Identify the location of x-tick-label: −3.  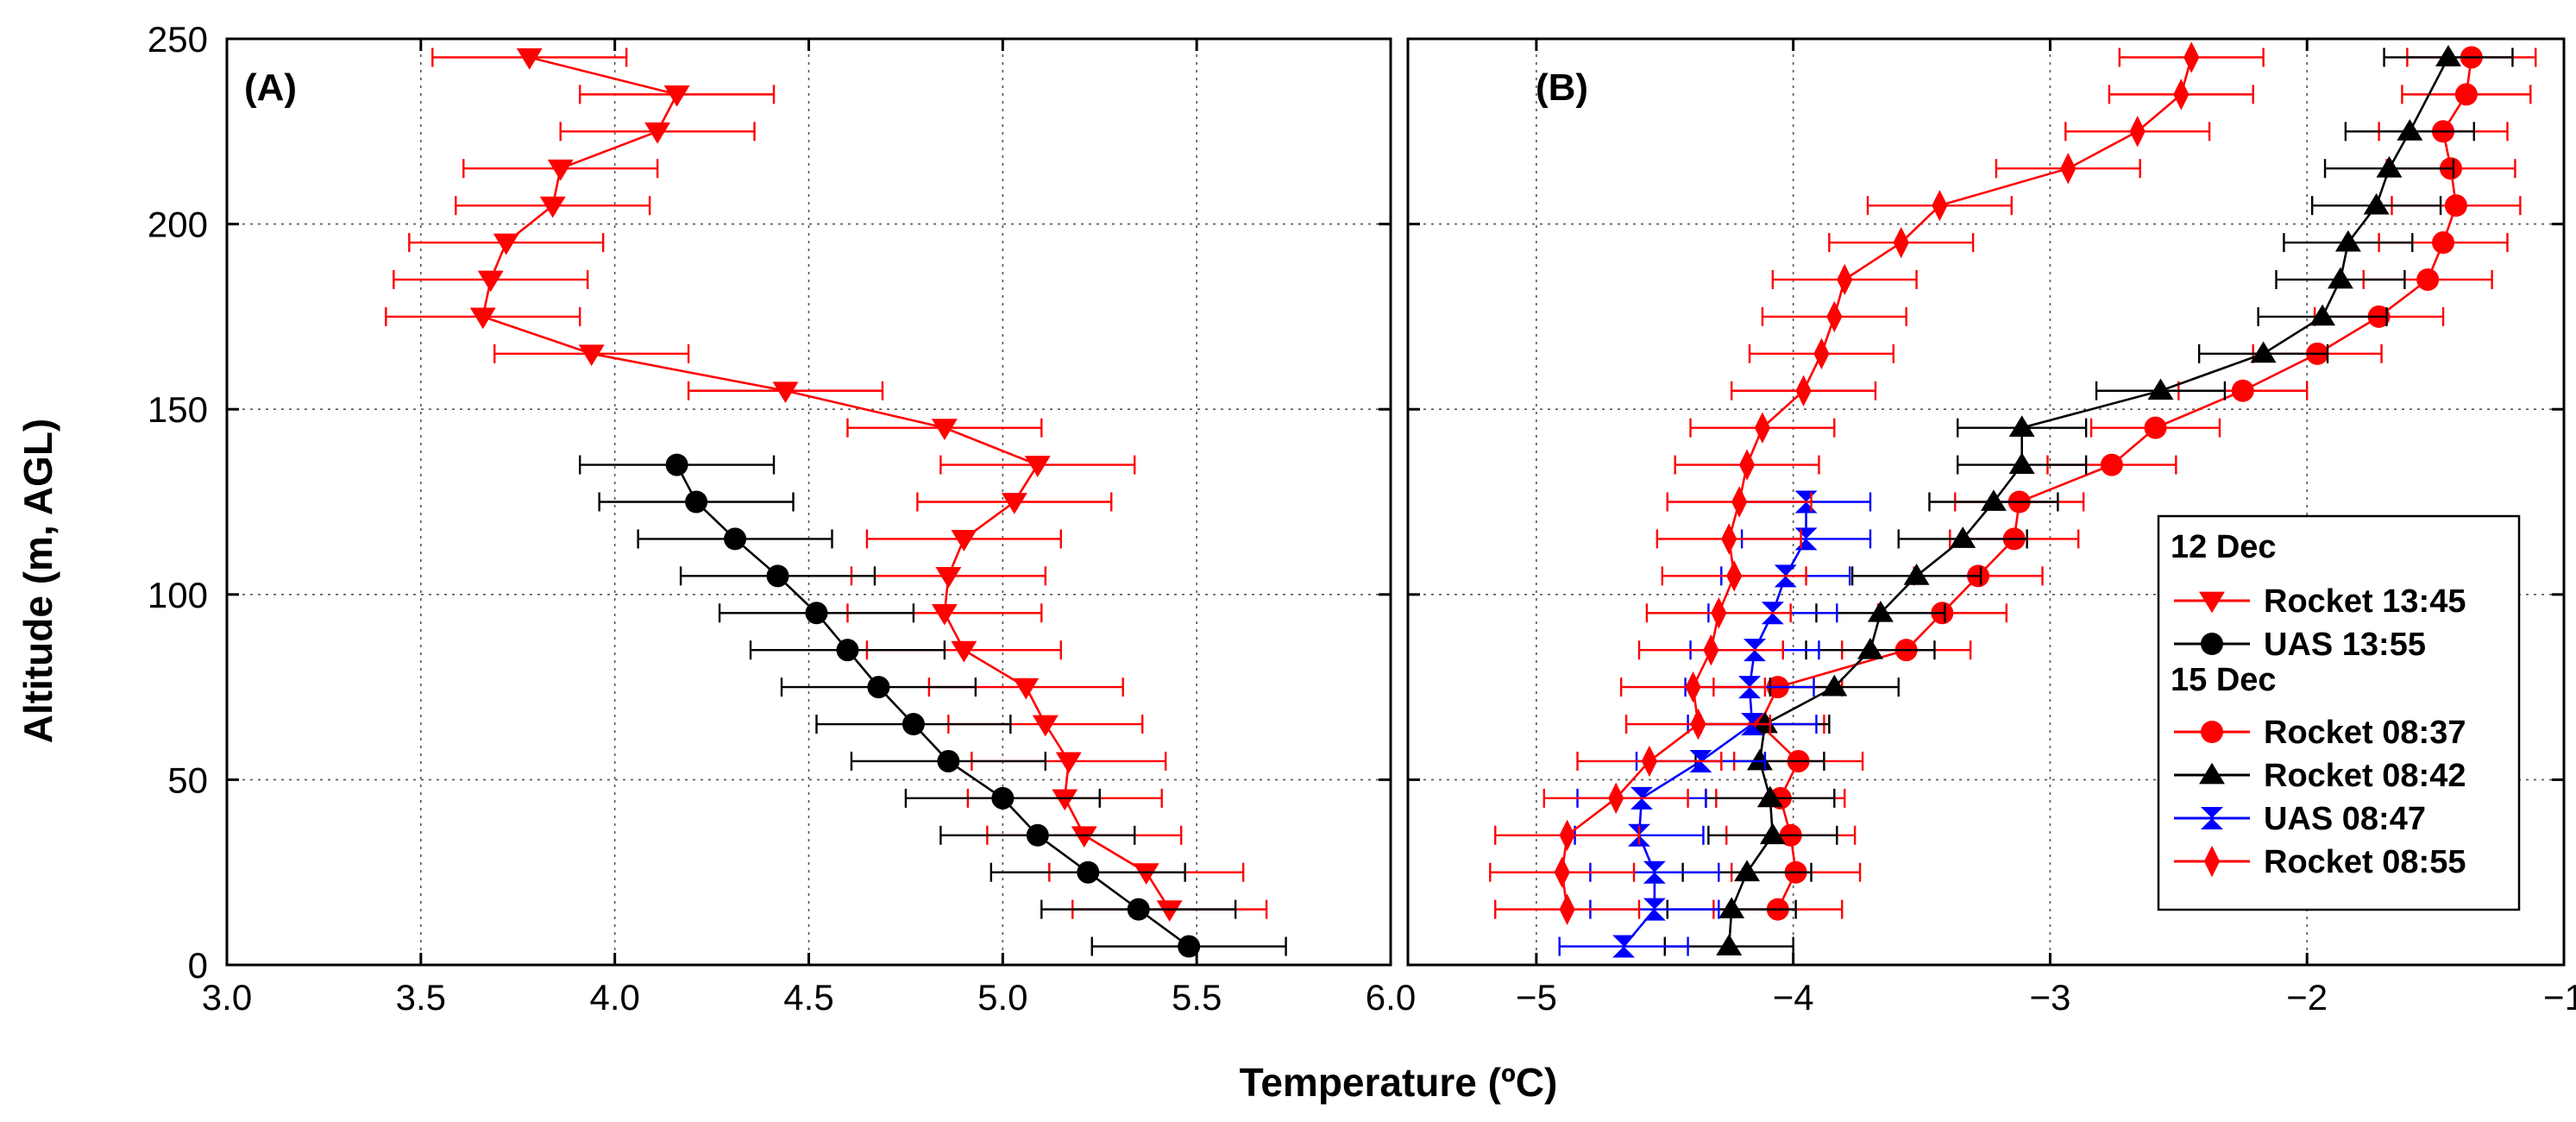
(2049, 997).